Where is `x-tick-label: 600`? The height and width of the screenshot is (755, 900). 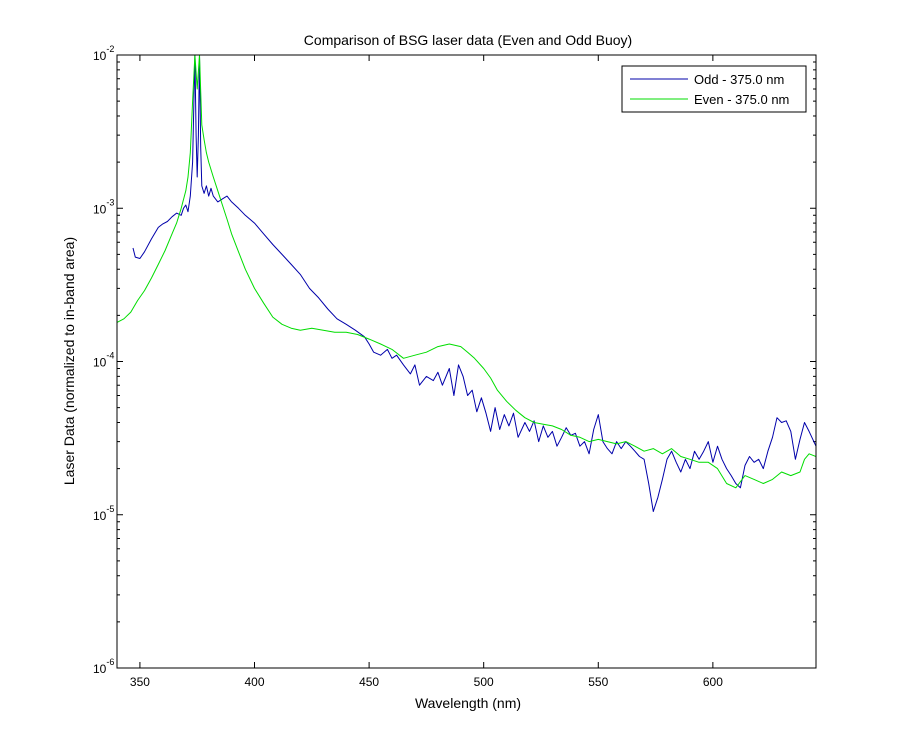 x-tick-label: 600 is located at coordinates (713, 682).